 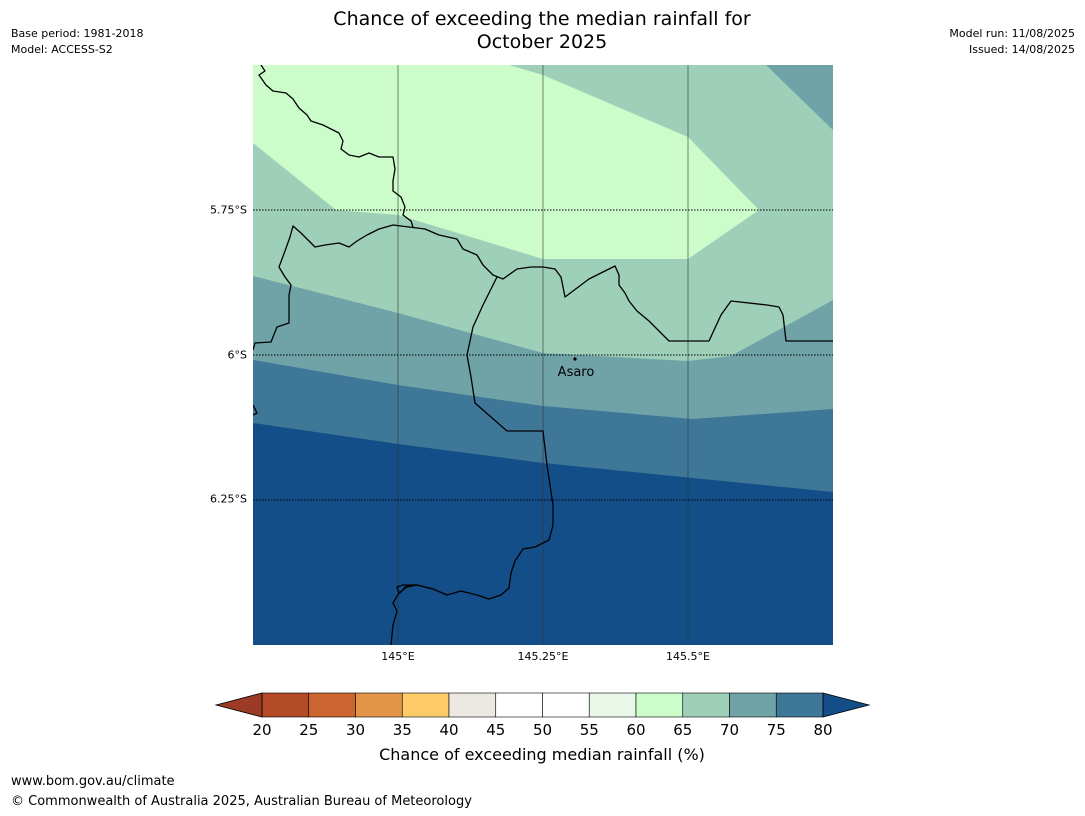 I want to click on lat-label-5-75s: 5.75°S, so click(x=228, y=210).